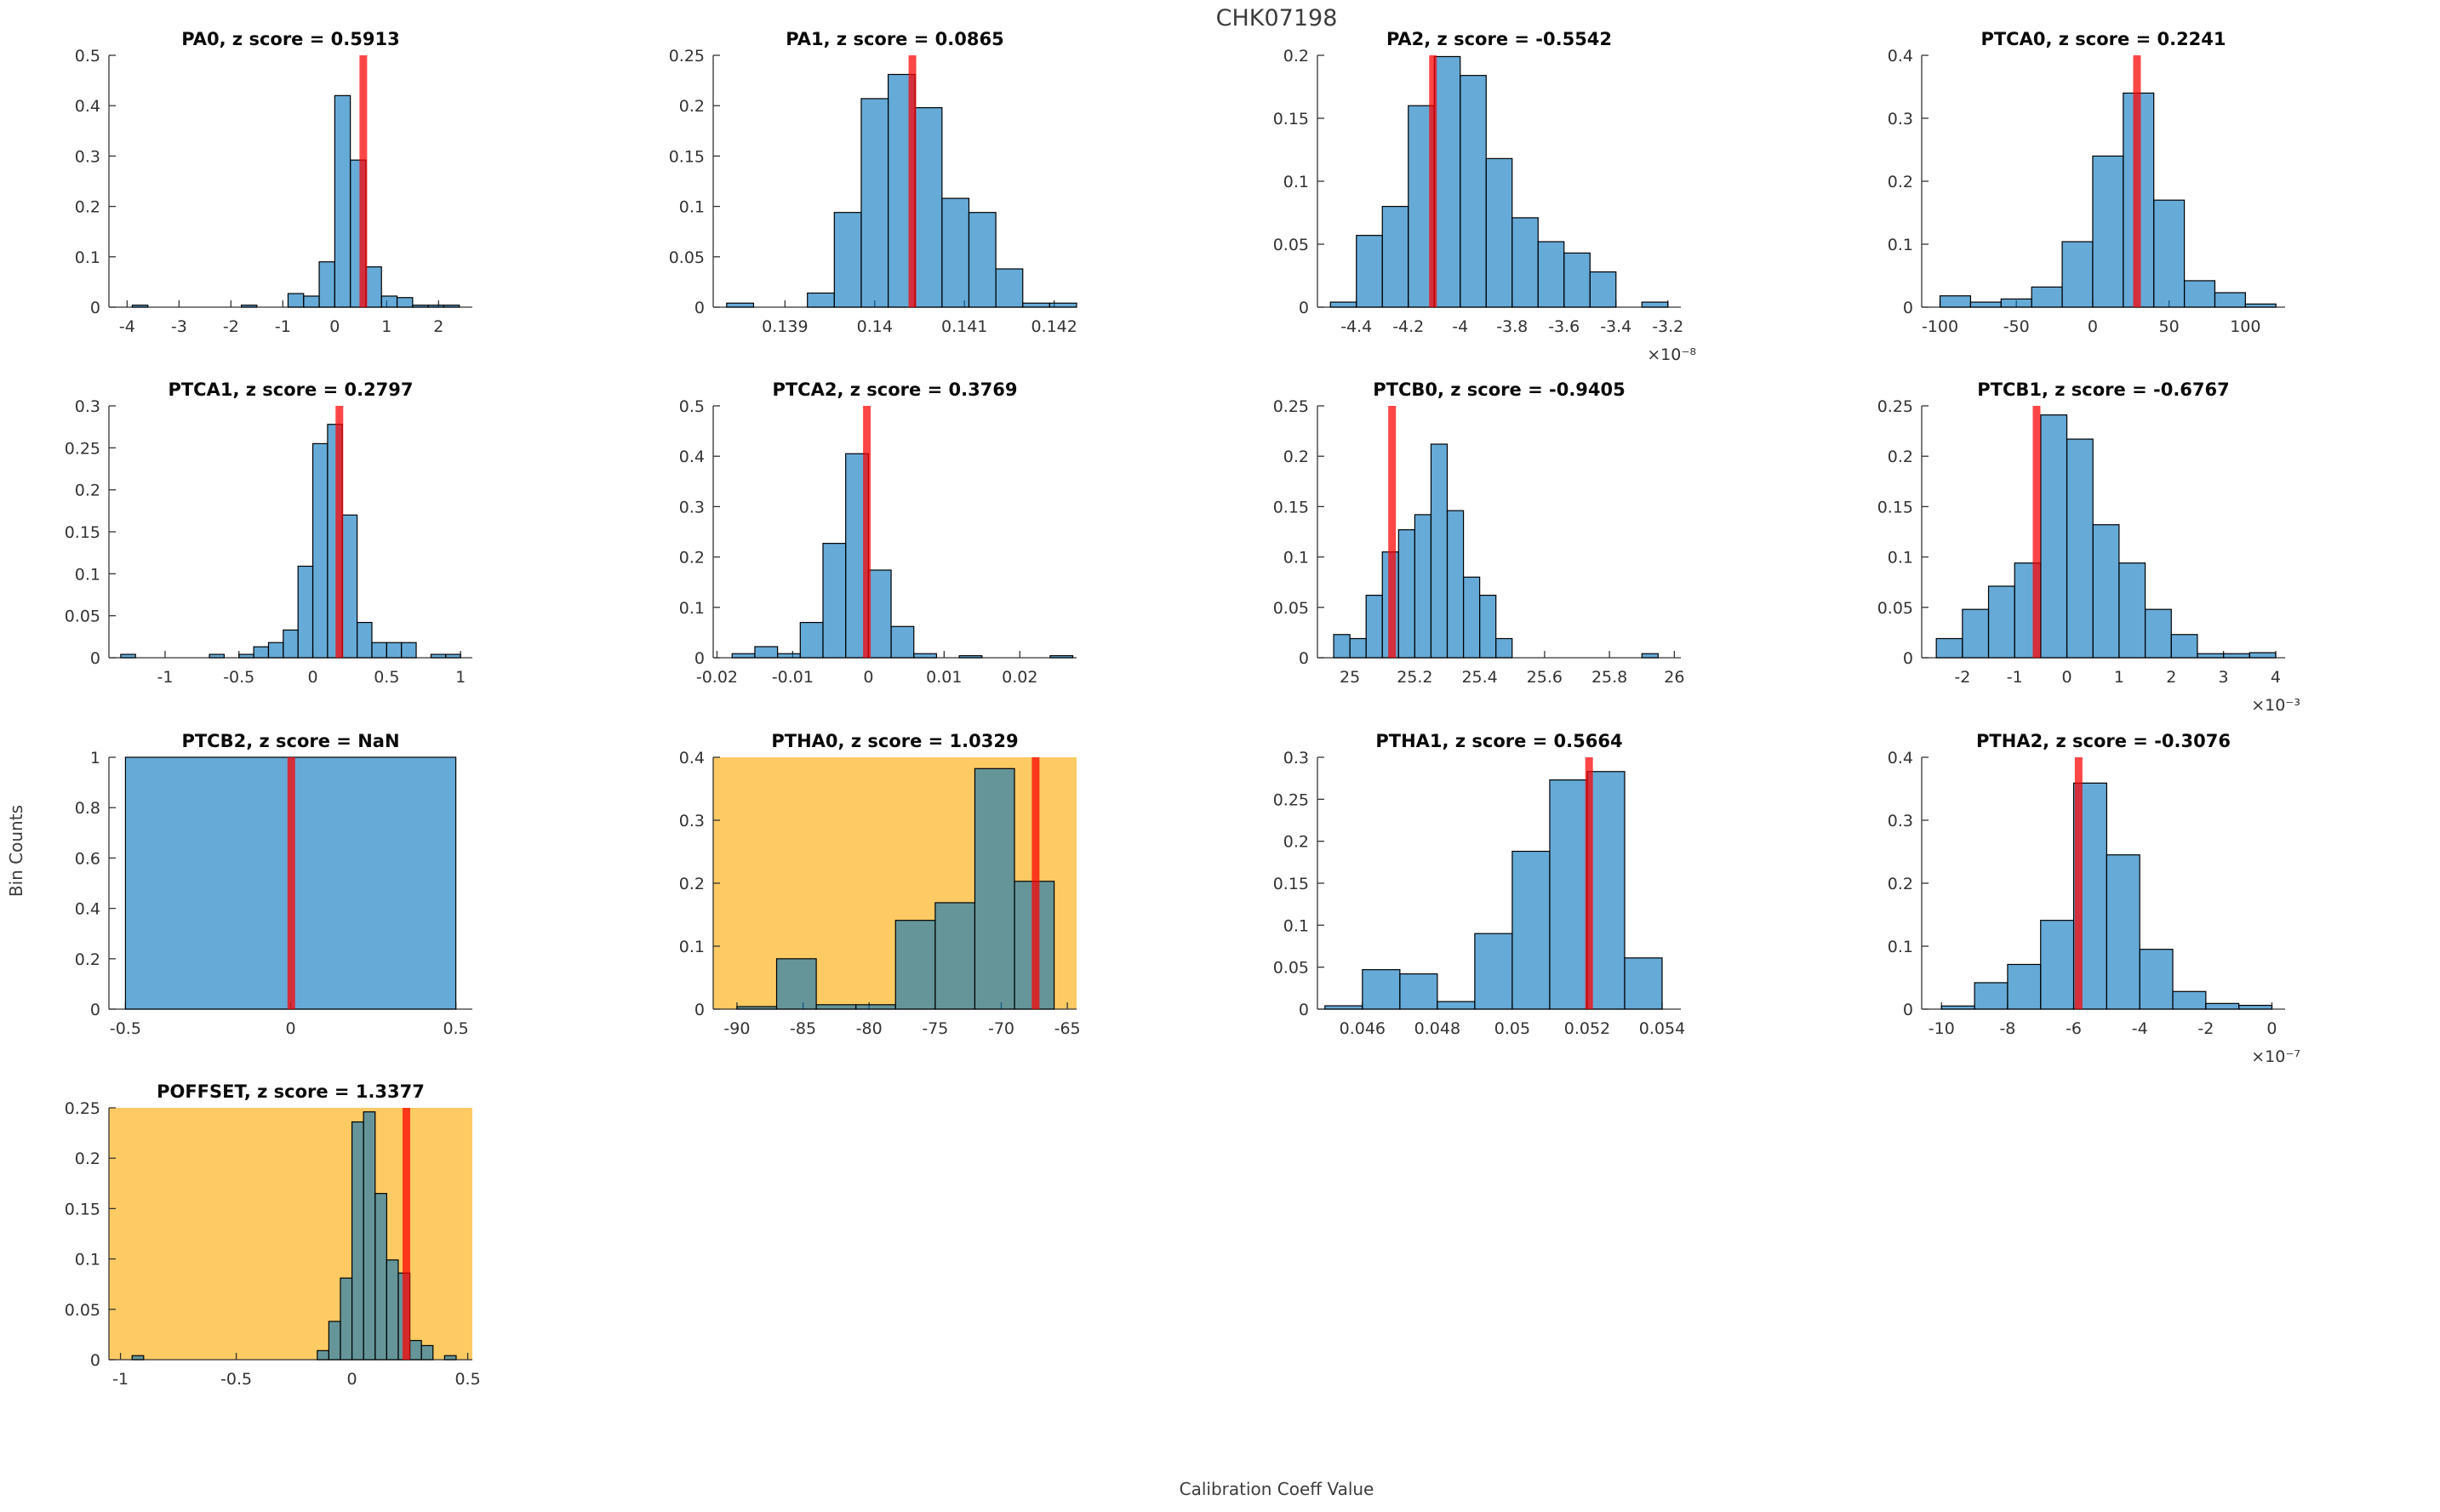  What do you see at coordinates (2275, 1056) in the screenshot?
I see `x-axis-exponent-label: ×10⁻⁷` at bounding box center [2275, 1056].